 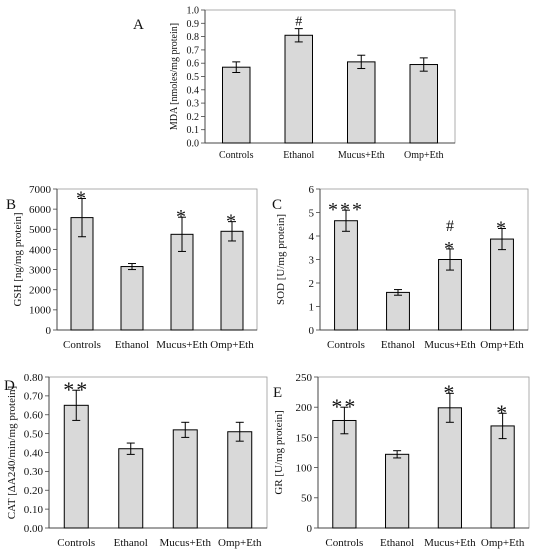 I want to click on y-tick-label: 5, so click(x=312, y=213).